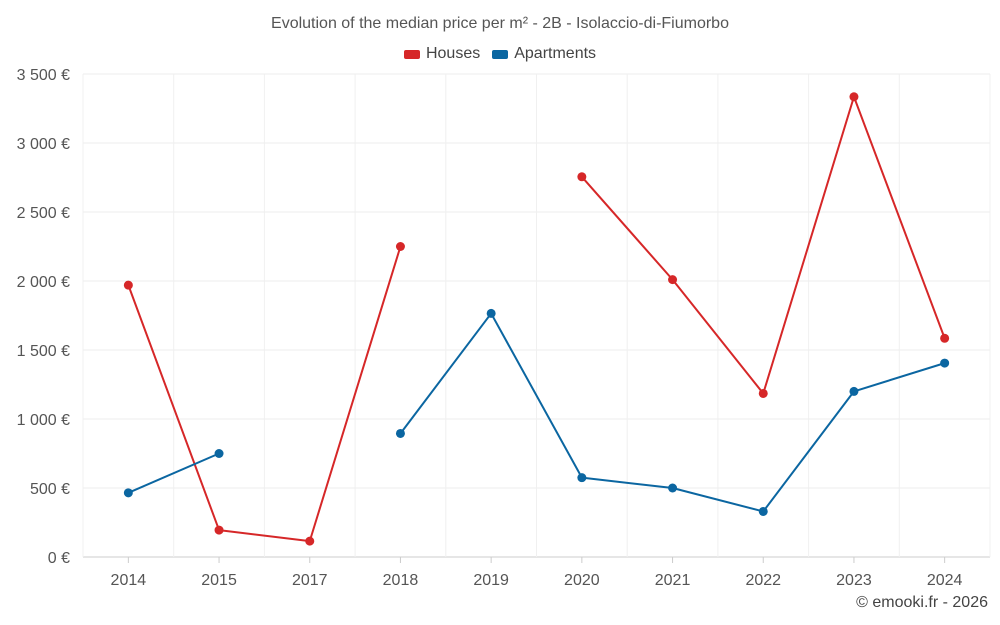  I want to click on chart-legend: Houses Apartments, so click(500, 54).